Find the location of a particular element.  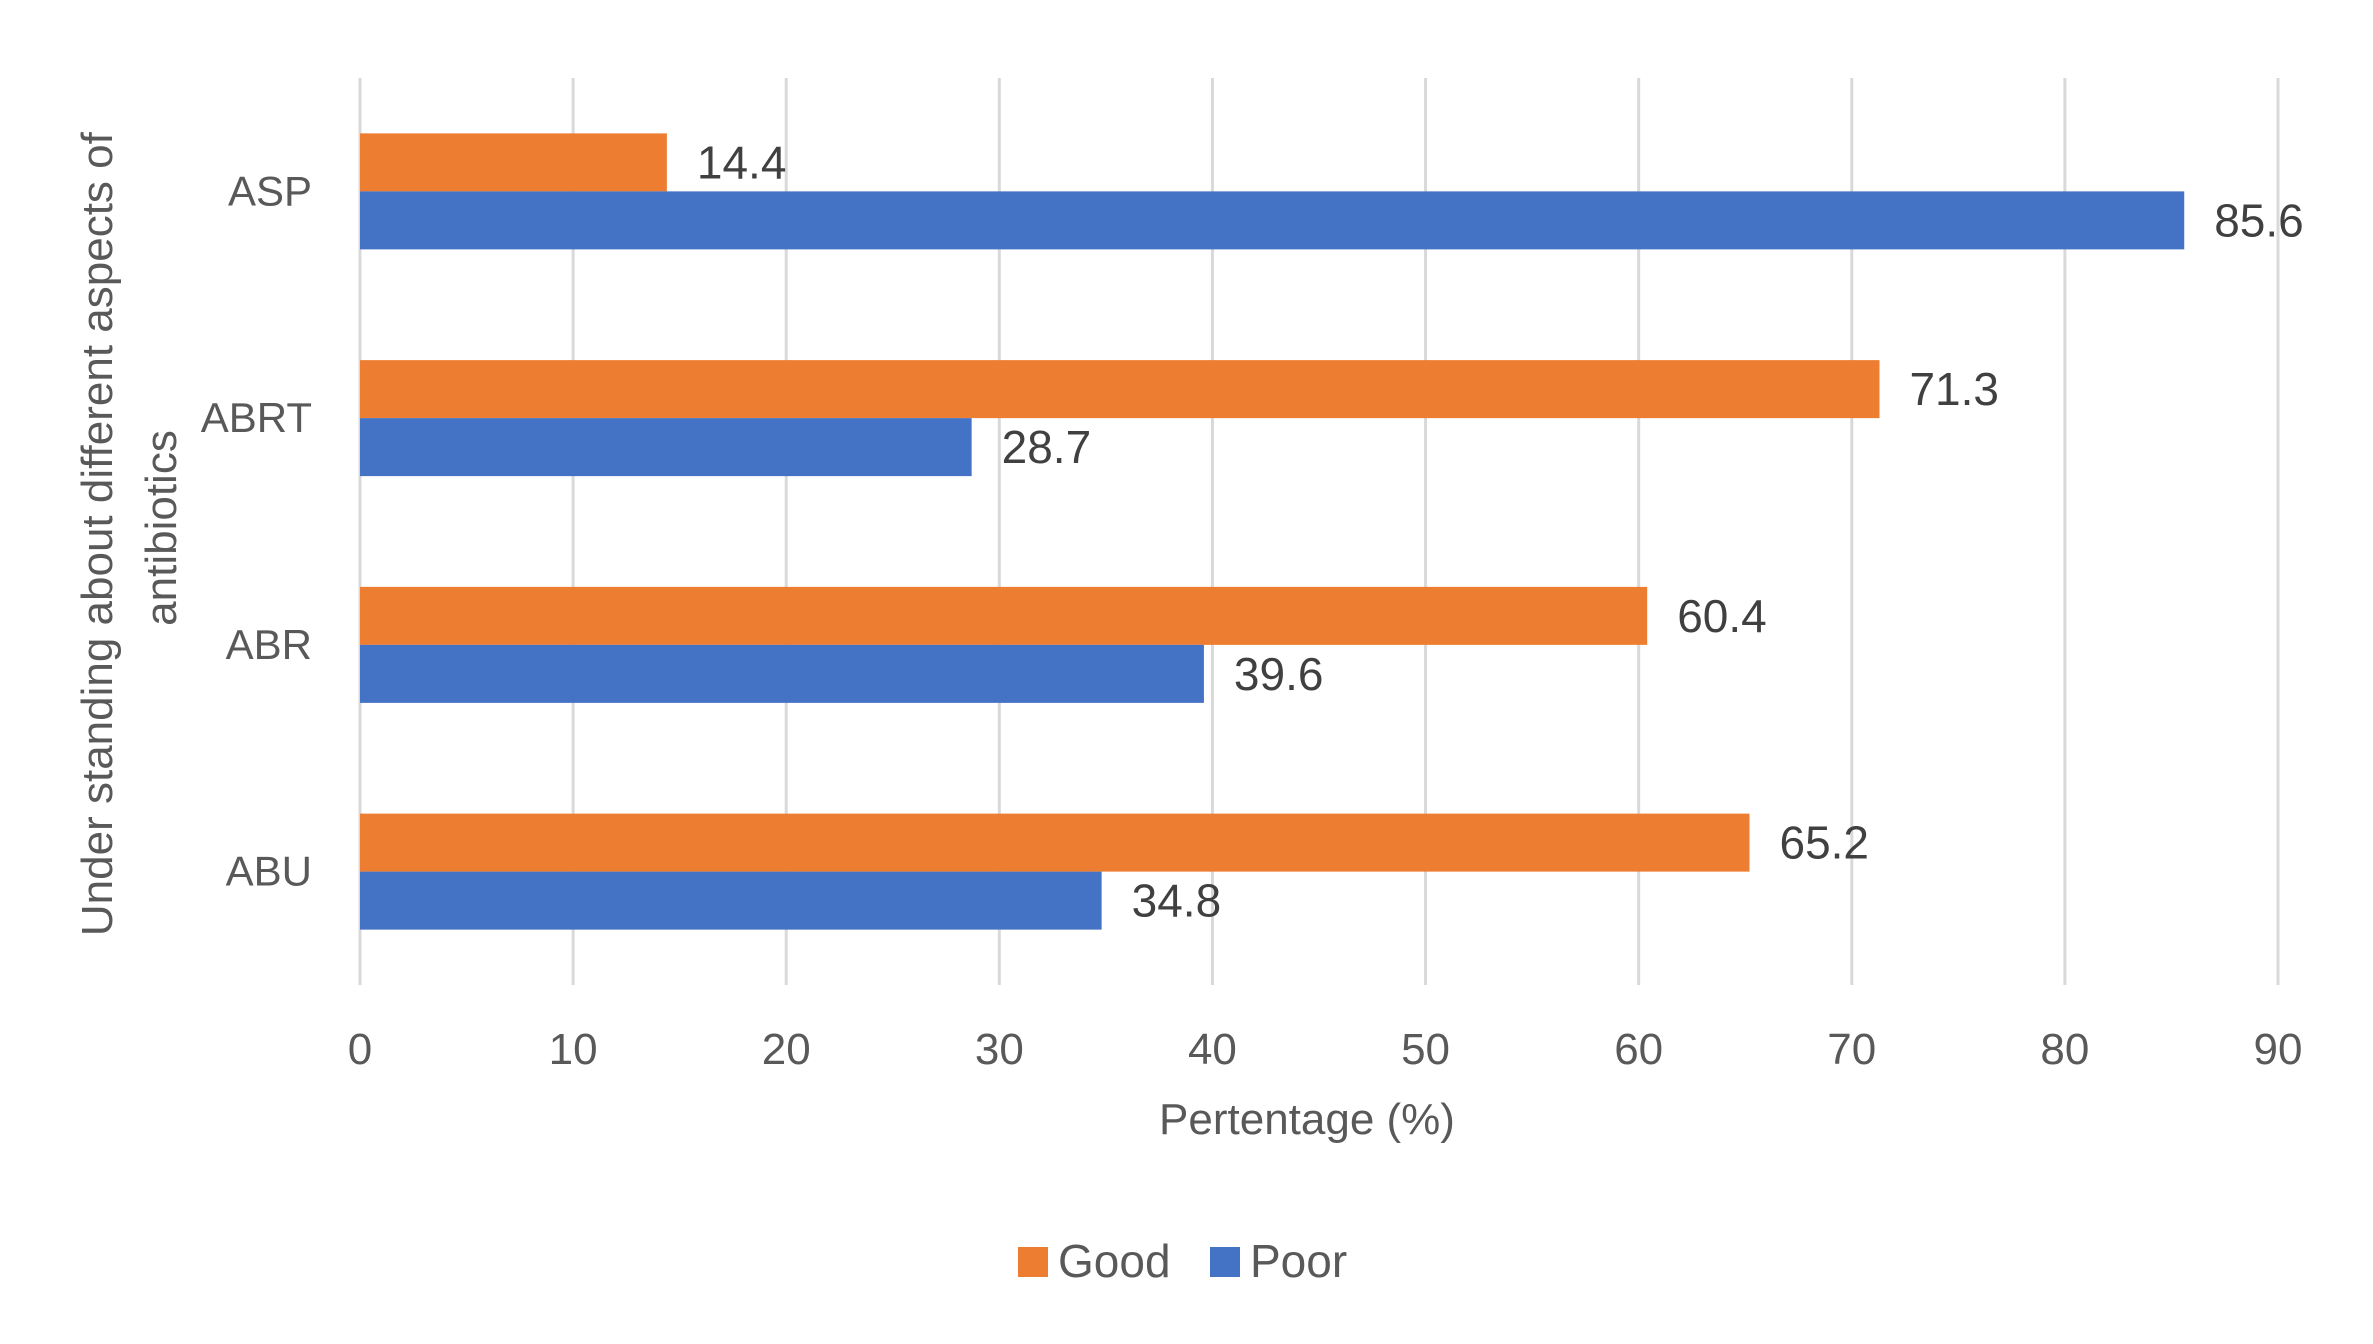

data-label-good-abr: 60.4 is located at coordinates (1722, 616).